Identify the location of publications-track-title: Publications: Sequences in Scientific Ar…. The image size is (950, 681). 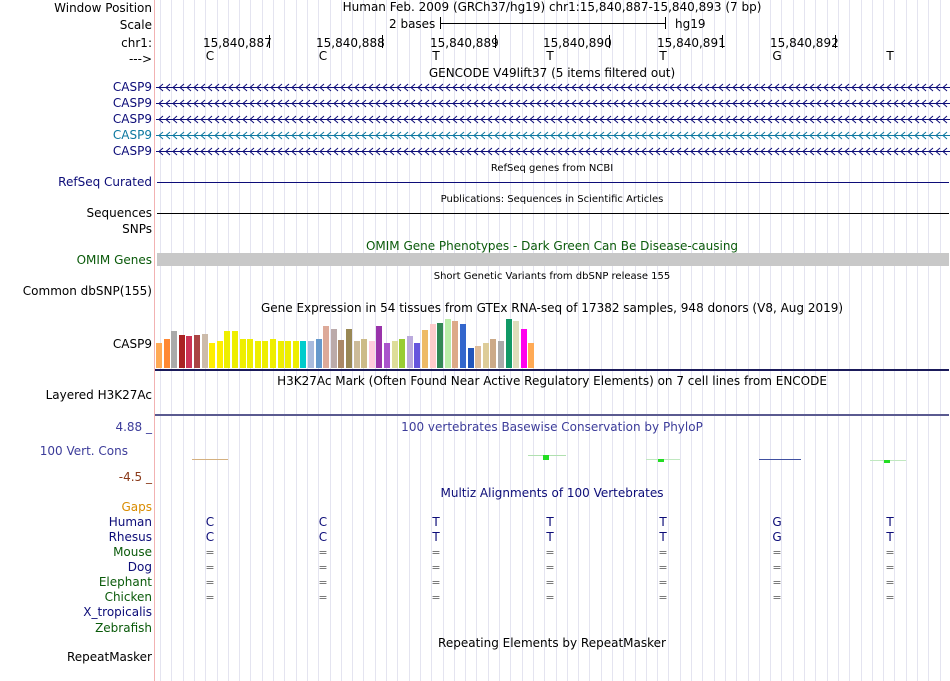
(552, 199).